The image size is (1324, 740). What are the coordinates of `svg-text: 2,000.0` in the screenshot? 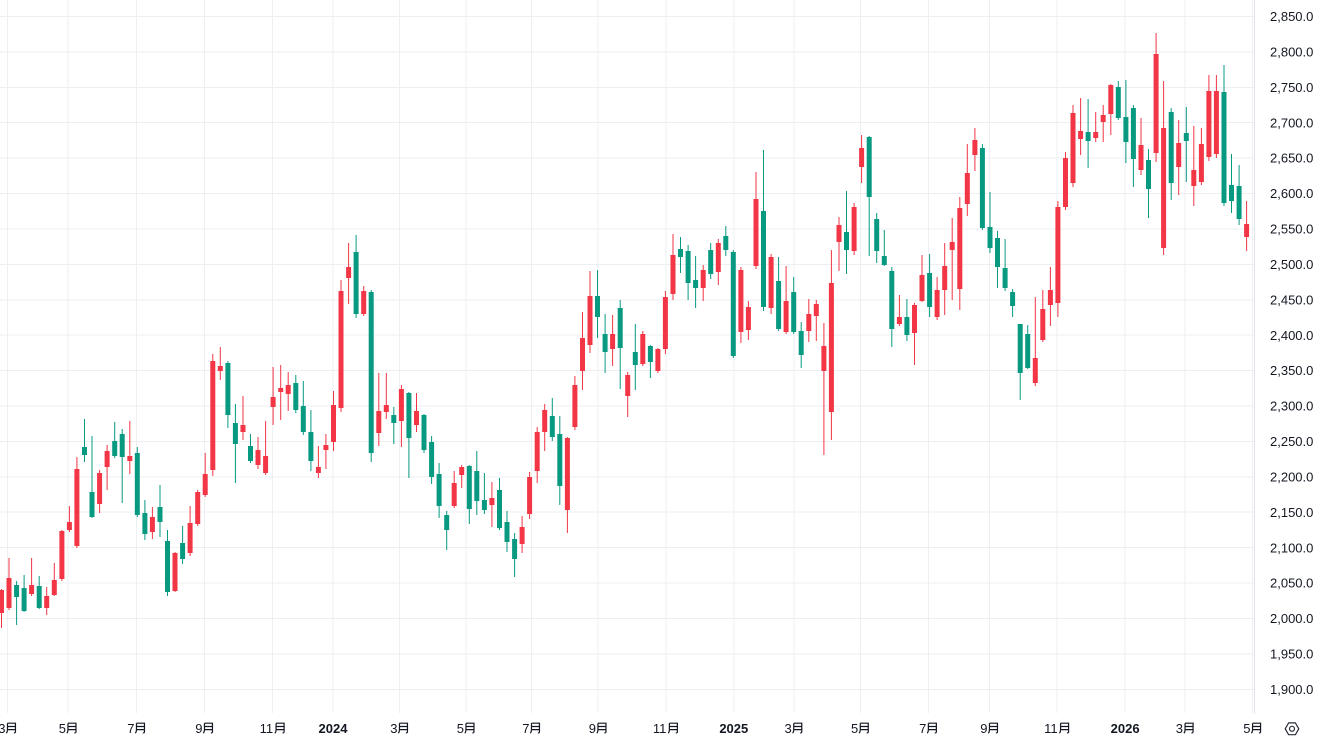 It's located at (1291, 618).